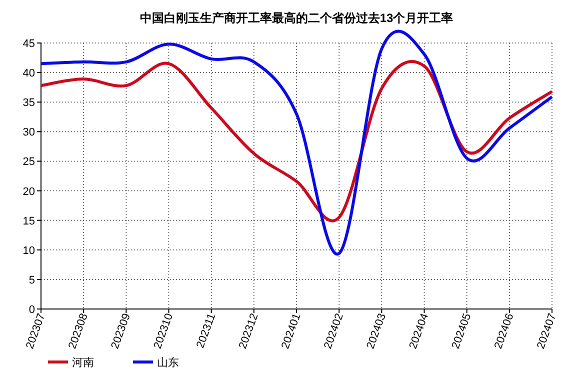  Describe the element at coordinates (168, 362) in the screenshot. I see `legend-label: 山东` at that location.